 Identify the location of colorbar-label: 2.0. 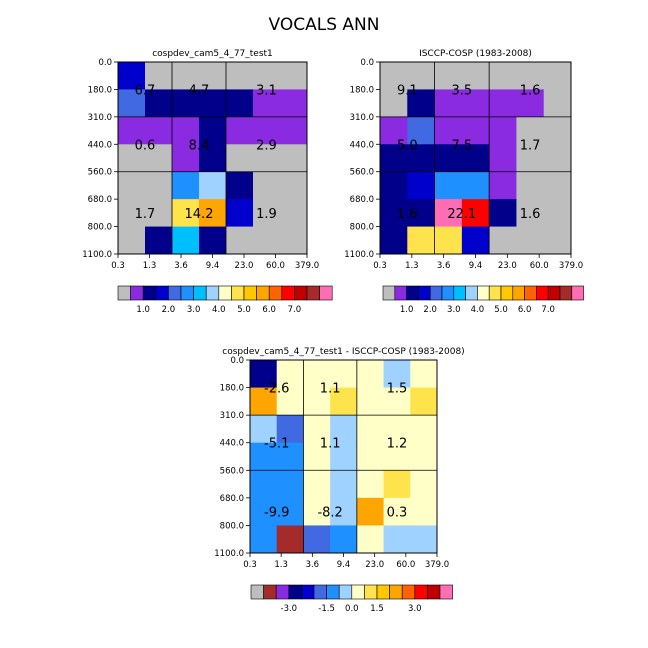
(169, 310).